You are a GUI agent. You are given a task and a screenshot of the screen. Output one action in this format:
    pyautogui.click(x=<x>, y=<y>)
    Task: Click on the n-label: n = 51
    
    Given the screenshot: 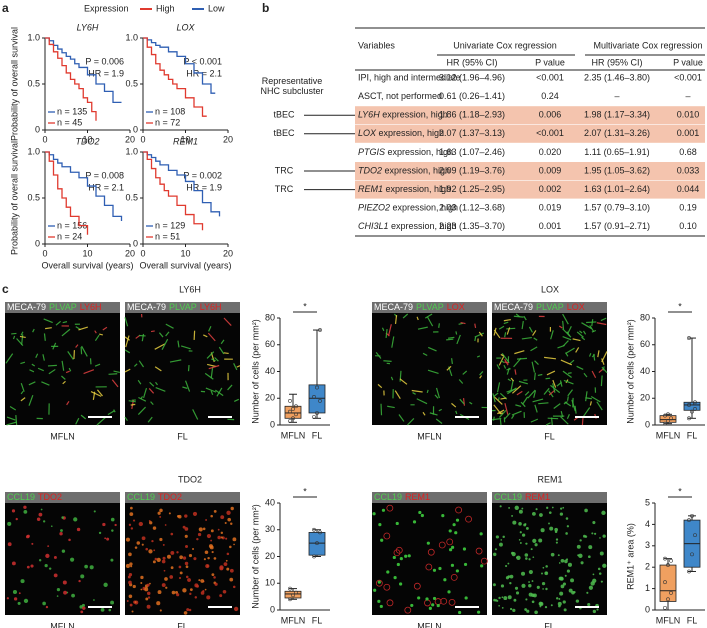 What is the action you would take?
    pyautogui.click(x=167, y=236)
    